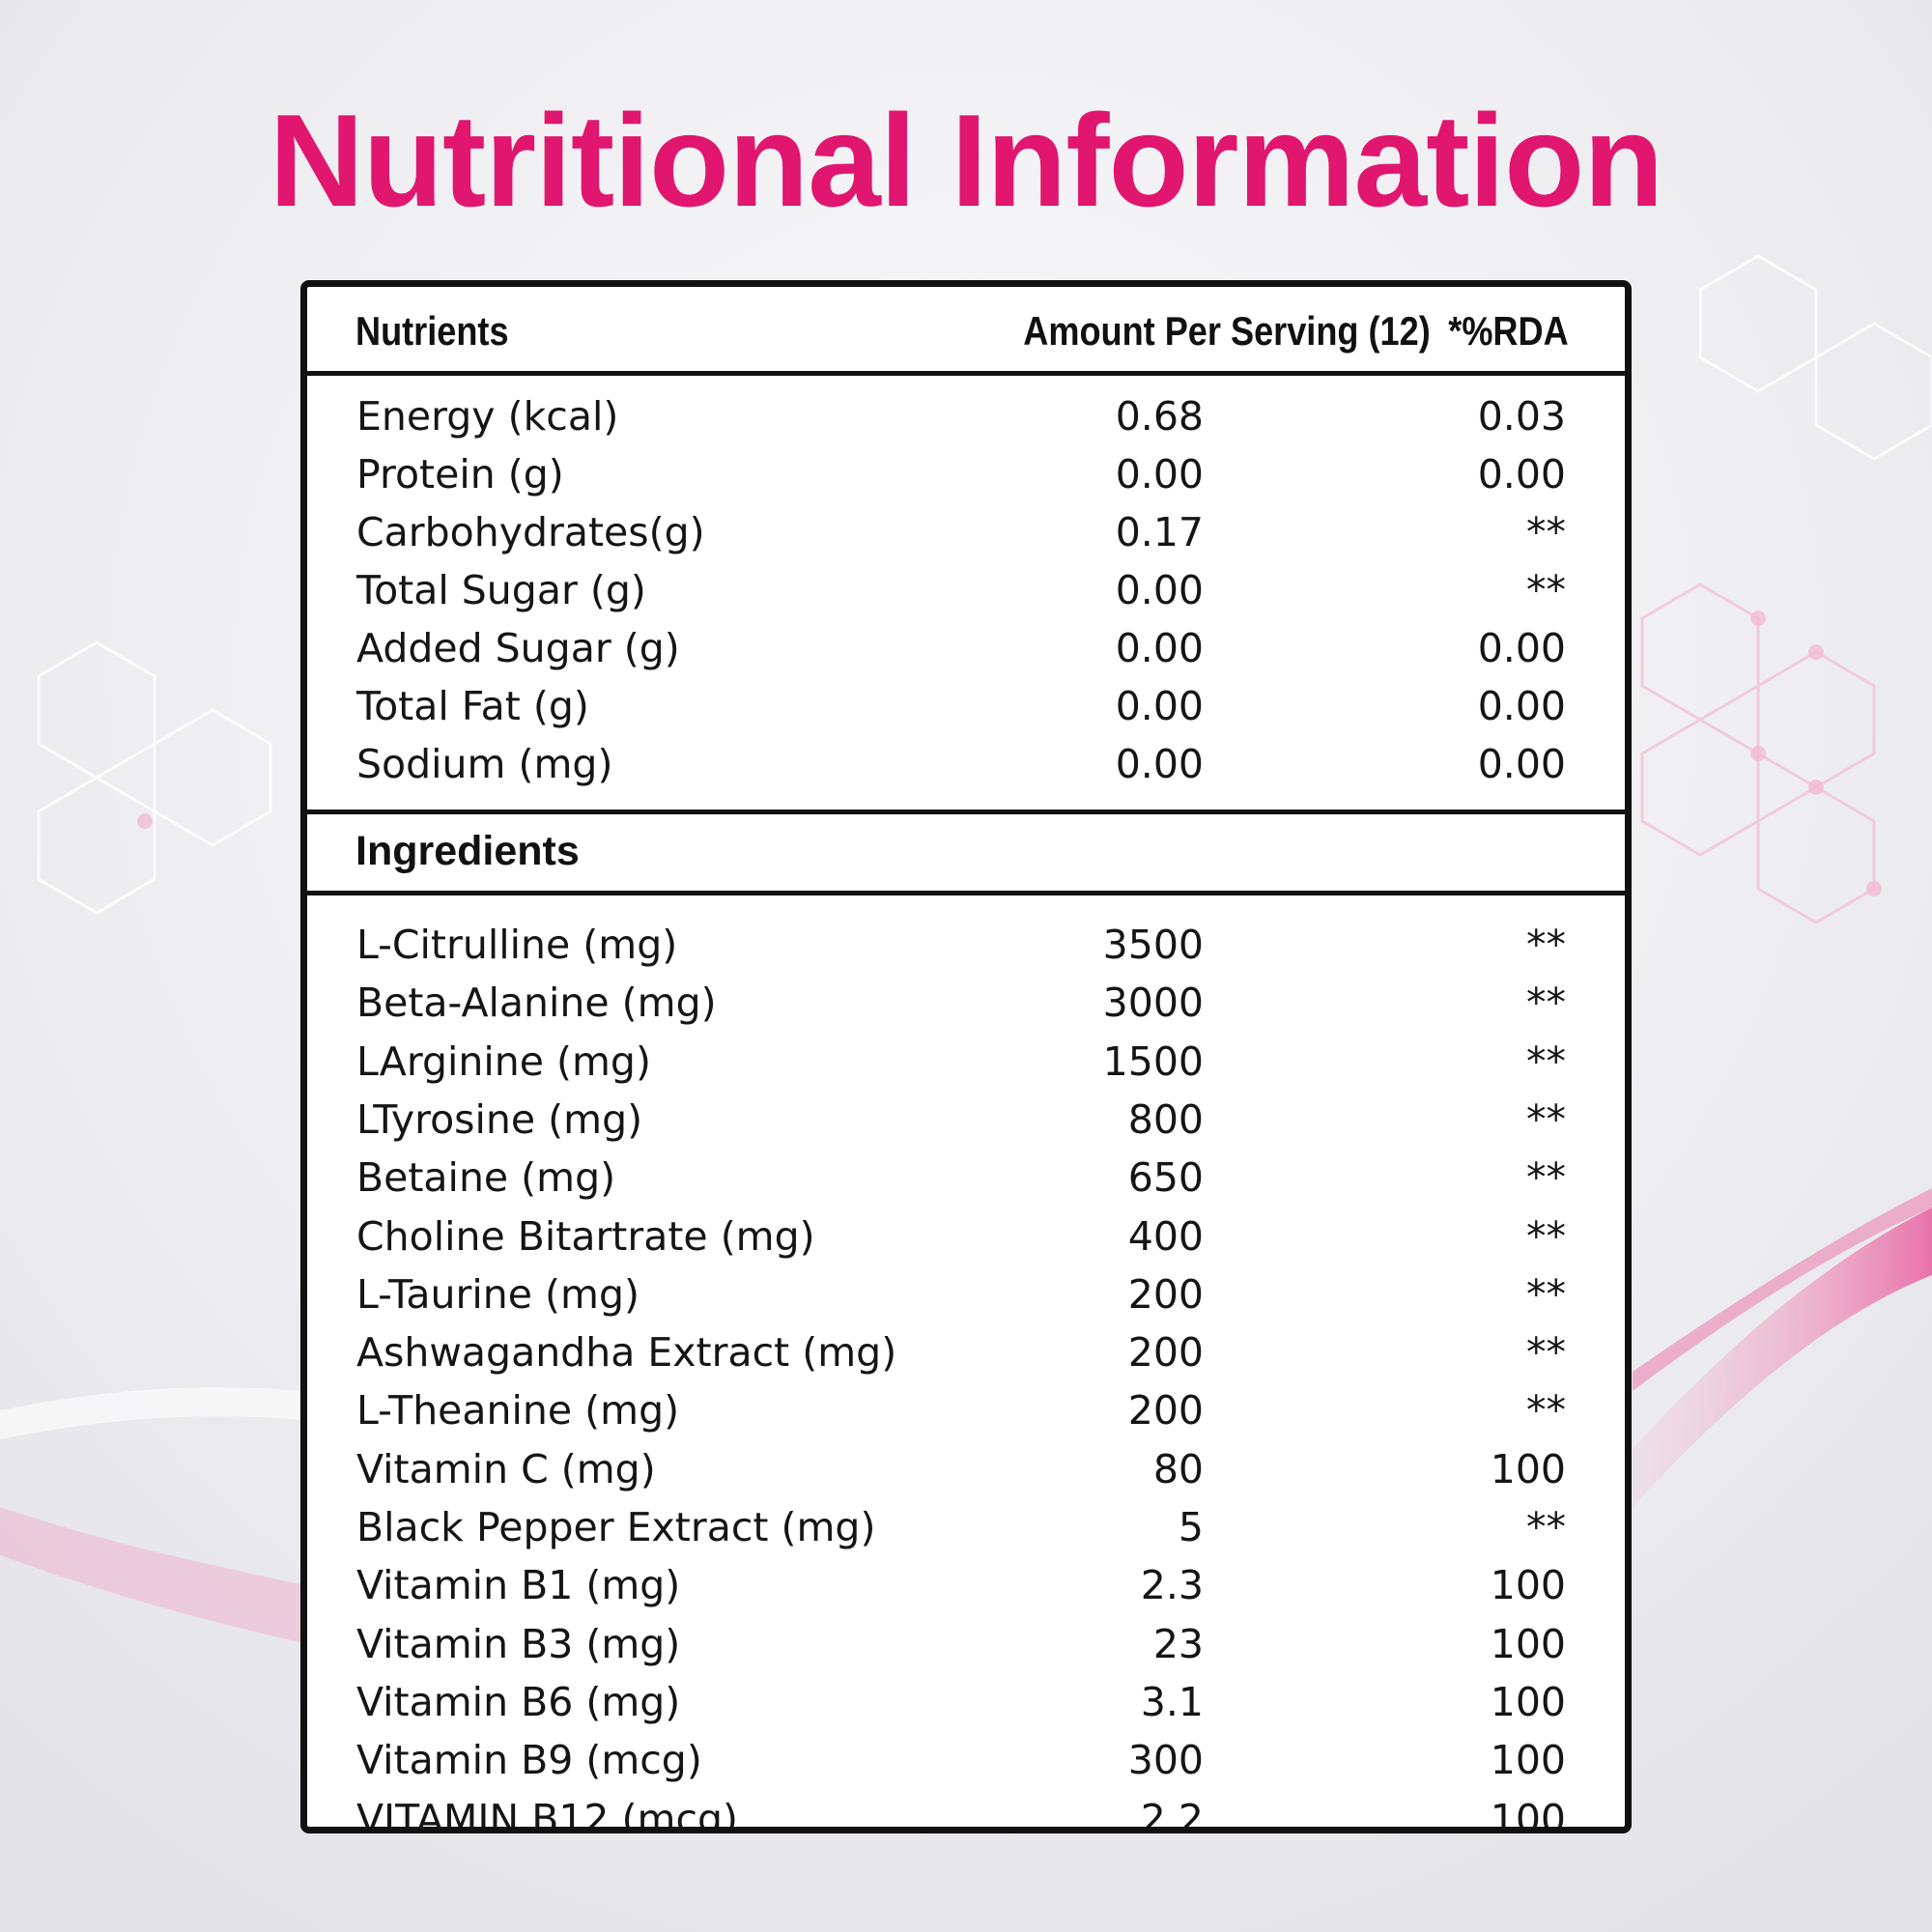  Describe the element at coordinates (966, 1178) in the screenshot. I see `table-row: Betaine (mg) 650 **` at that location.